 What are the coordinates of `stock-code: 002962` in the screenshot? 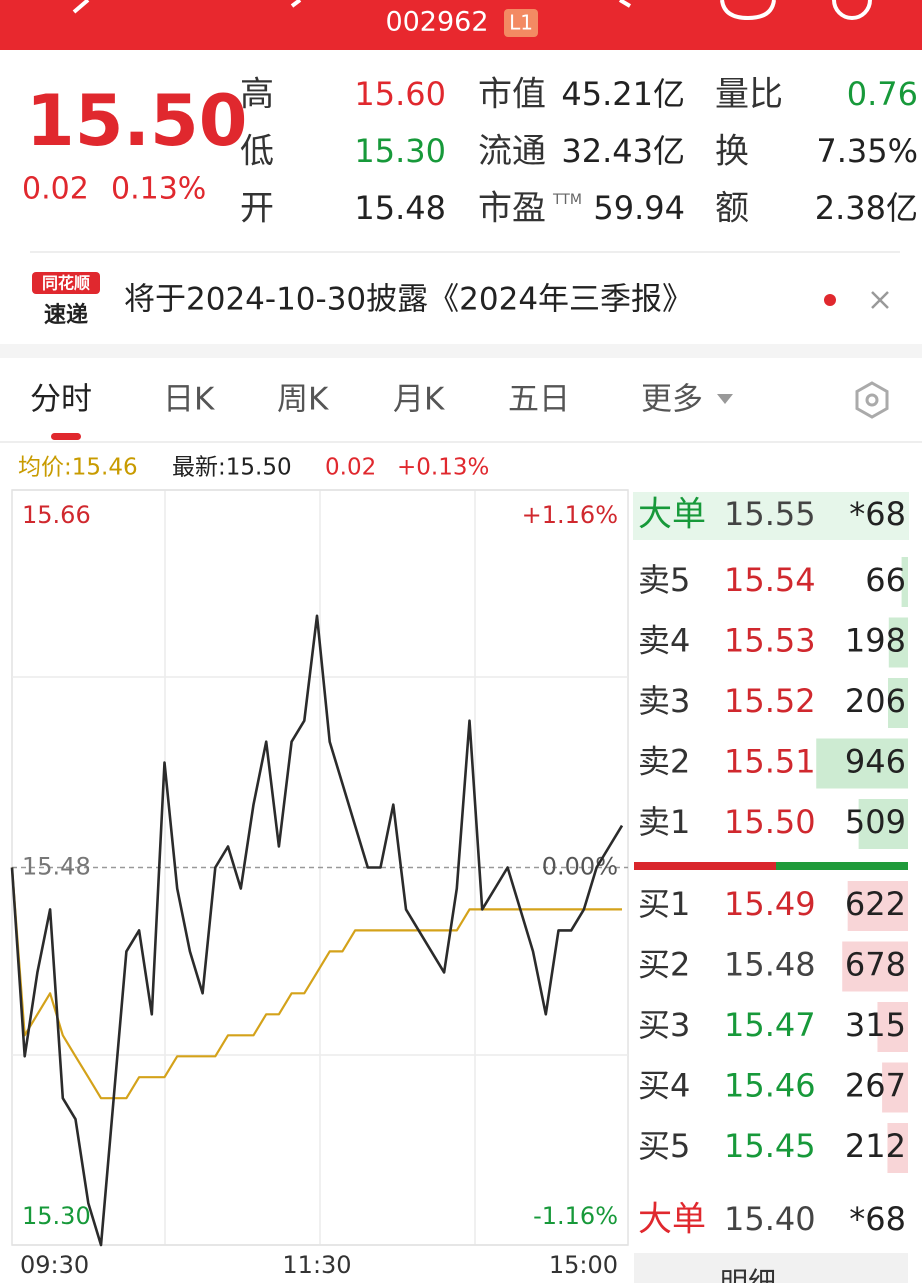 It's located at (436, 22).